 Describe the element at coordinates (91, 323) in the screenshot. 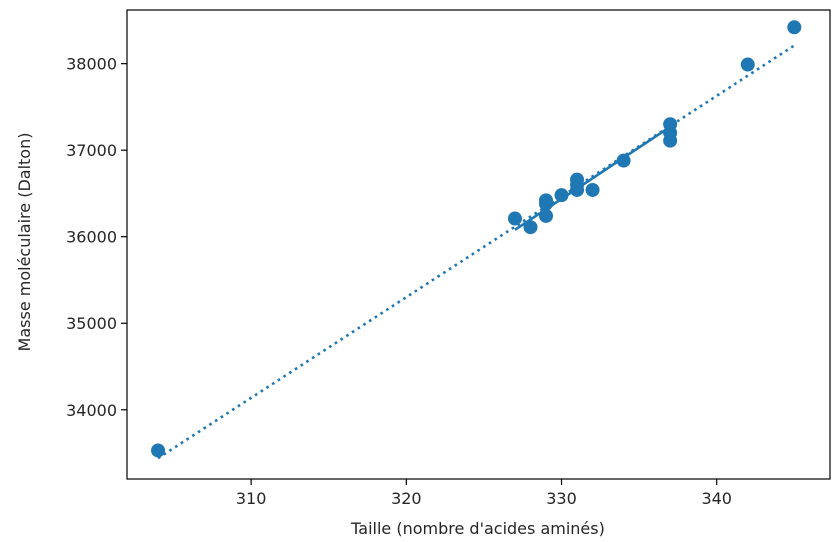

I see `y-tick-label: 35000` at that location.